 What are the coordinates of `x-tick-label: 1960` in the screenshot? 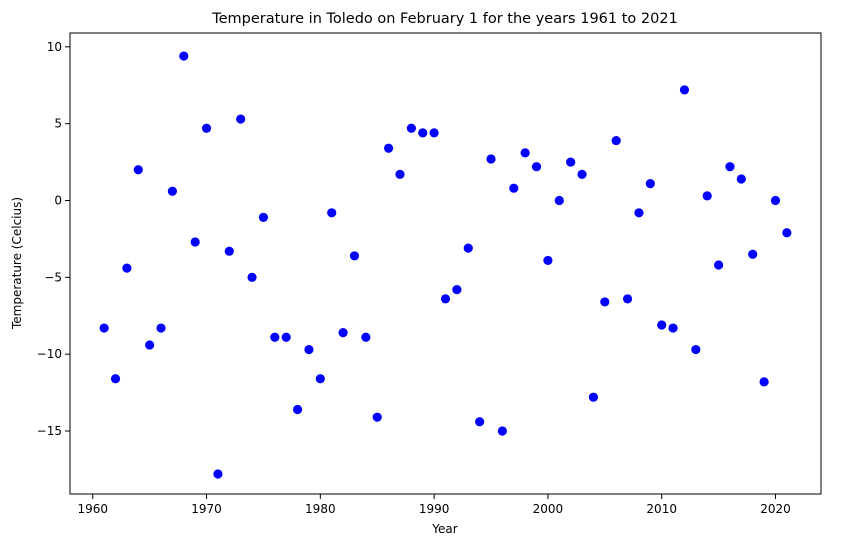 It's located at (92, 509).